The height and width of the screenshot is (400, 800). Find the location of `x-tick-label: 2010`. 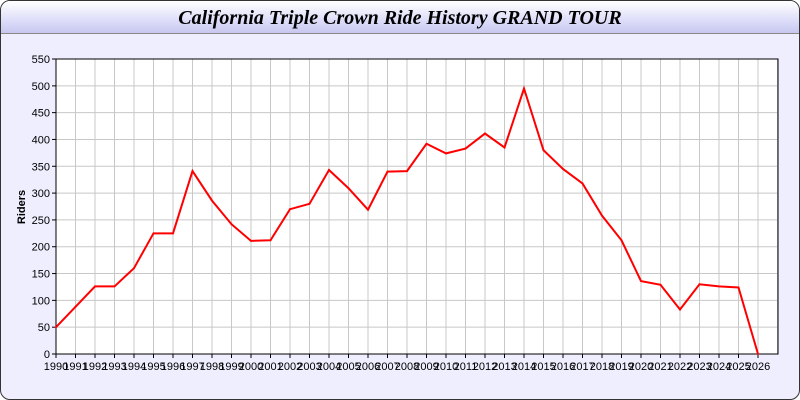

x-tick-label: 2010 is located at coordinates (446, 367).